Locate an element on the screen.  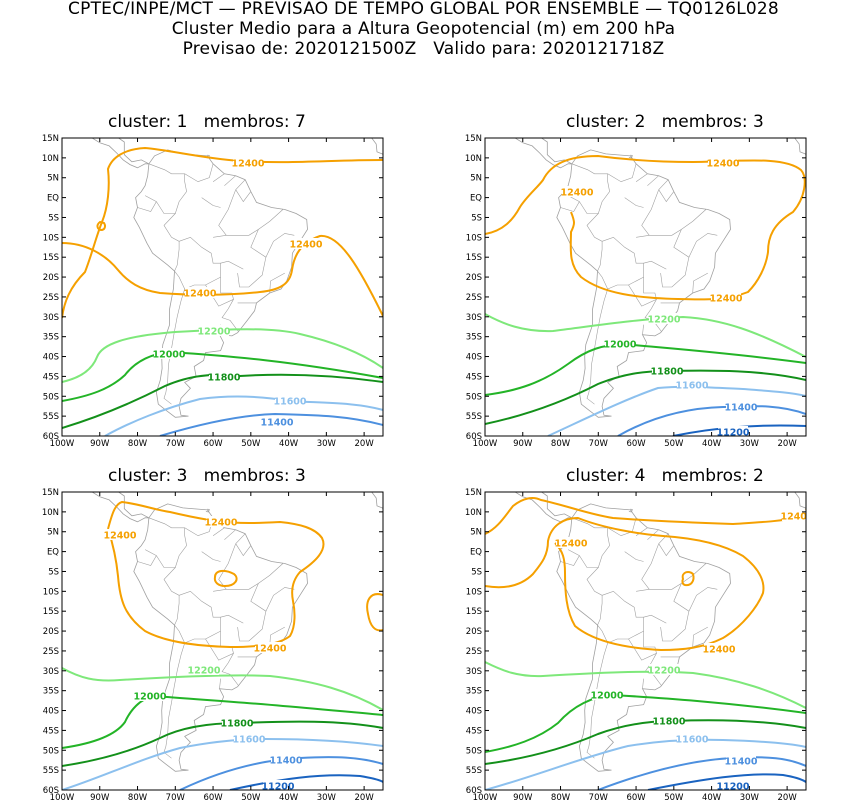
panel-title: cluster: 2 membros: 3 is located at coordinates (665, 122).